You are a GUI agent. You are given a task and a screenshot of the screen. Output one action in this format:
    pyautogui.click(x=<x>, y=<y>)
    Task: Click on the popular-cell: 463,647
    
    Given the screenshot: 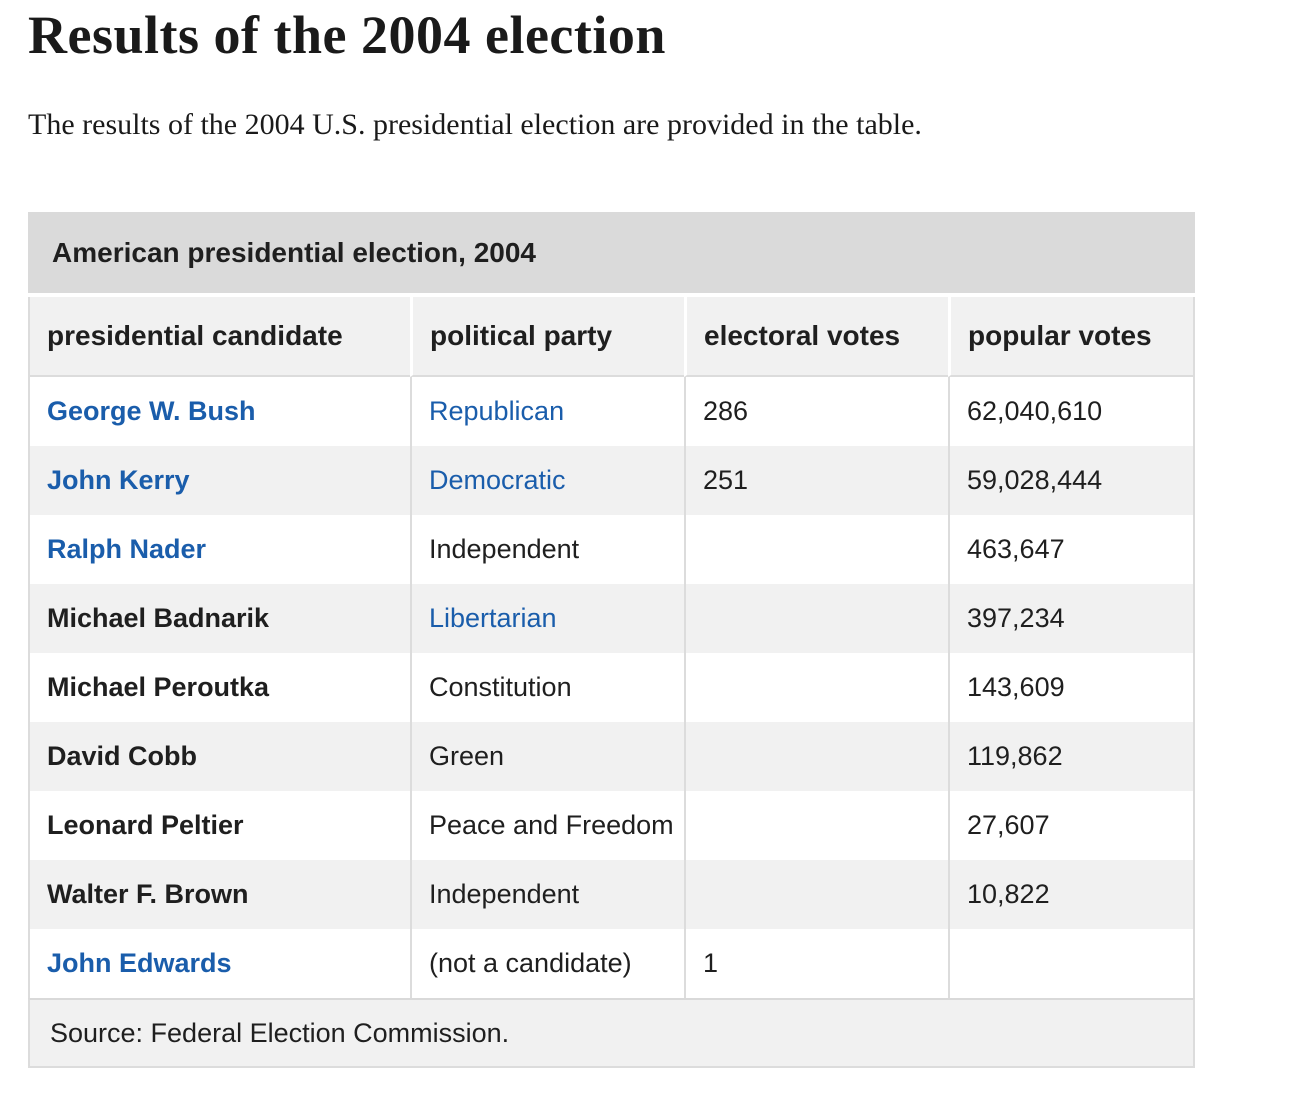 What is the action you would take?
    pyautogui.click(x=1071, y=549)
    